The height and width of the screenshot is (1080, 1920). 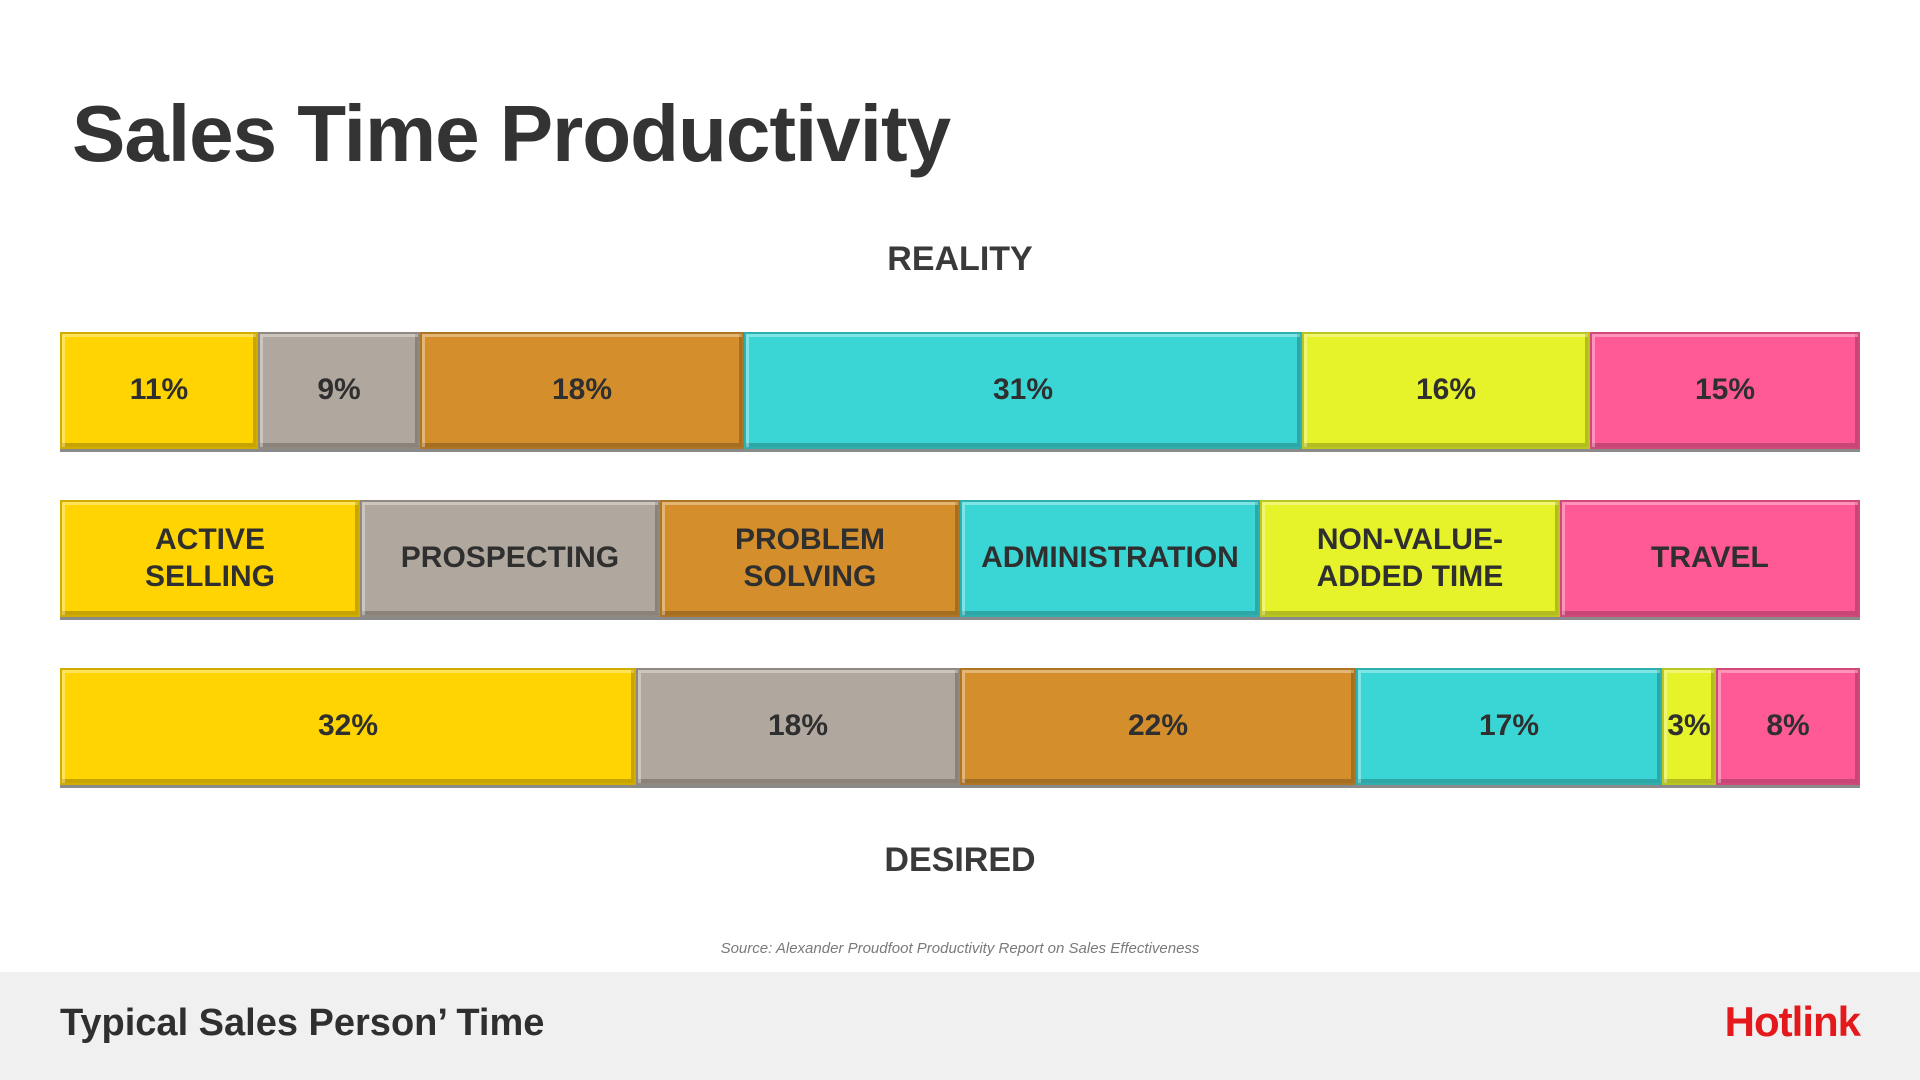 I want to click on legend-item-administration: ADMINISTRATION, so click(x=1109, y=558).